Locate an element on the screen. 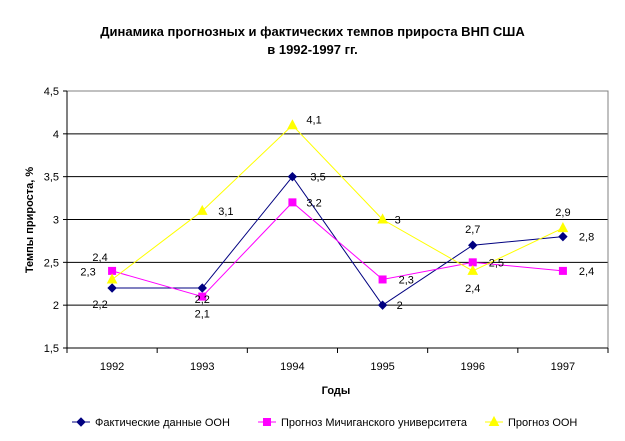 The image size is (625, 441). legend-label: Фактические данные ООН is located at coordinates (162, 423).